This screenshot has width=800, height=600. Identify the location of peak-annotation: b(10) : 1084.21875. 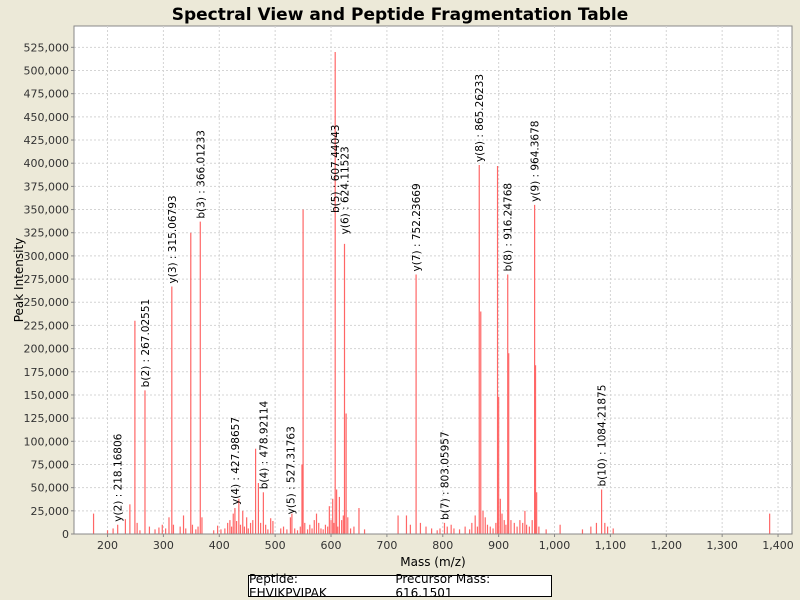
(603, 436).